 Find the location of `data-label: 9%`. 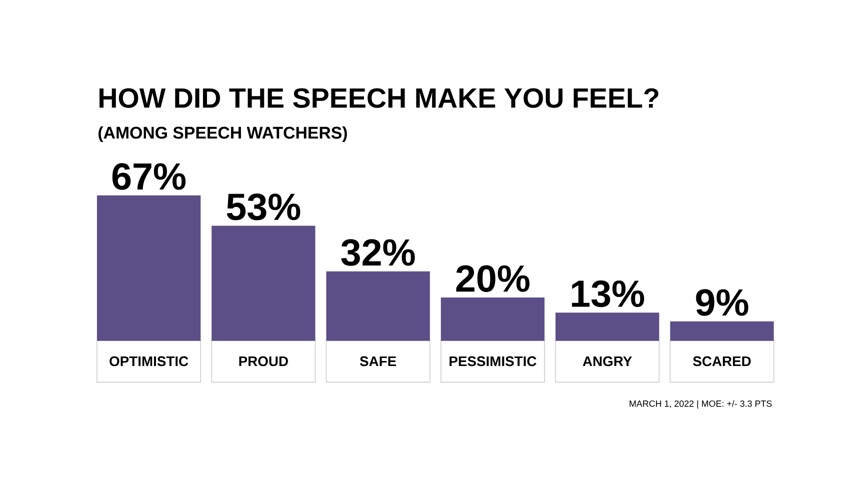

data-label: 9% is located at coordinates (722, 302).